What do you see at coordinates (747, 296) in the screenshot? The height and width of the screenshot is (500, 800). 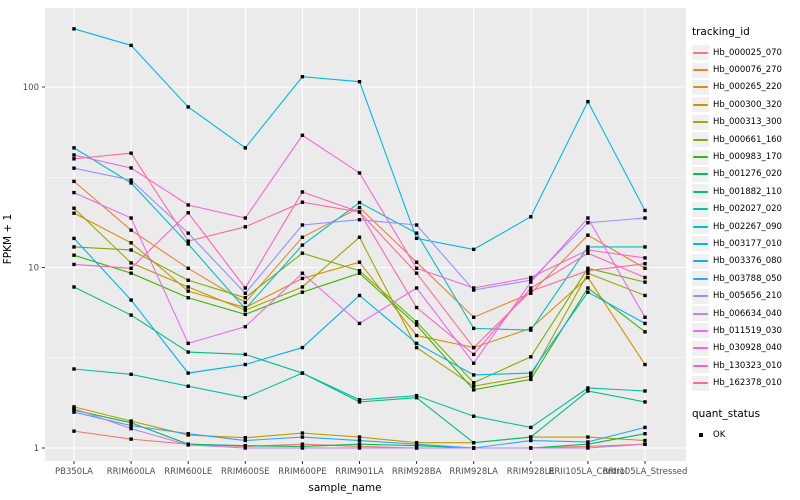 I see `legend-item-label: Hb_005656_210` at bounding box center [747, 296].